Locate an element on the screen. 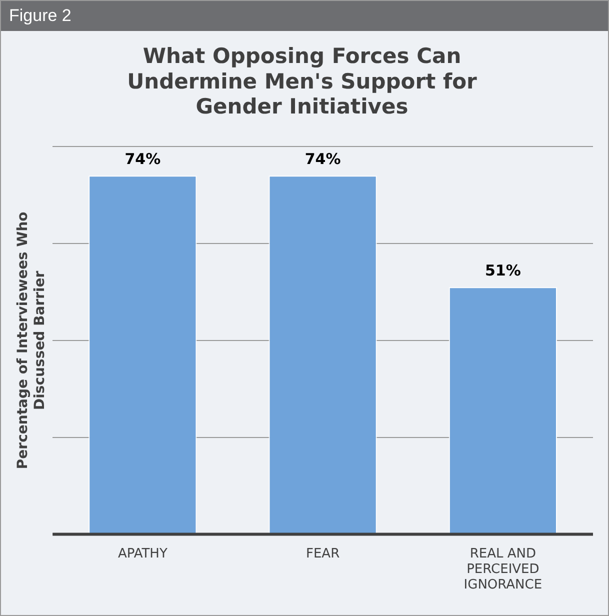  x-tick-label: FEAR is located at coordinates (323, 554).